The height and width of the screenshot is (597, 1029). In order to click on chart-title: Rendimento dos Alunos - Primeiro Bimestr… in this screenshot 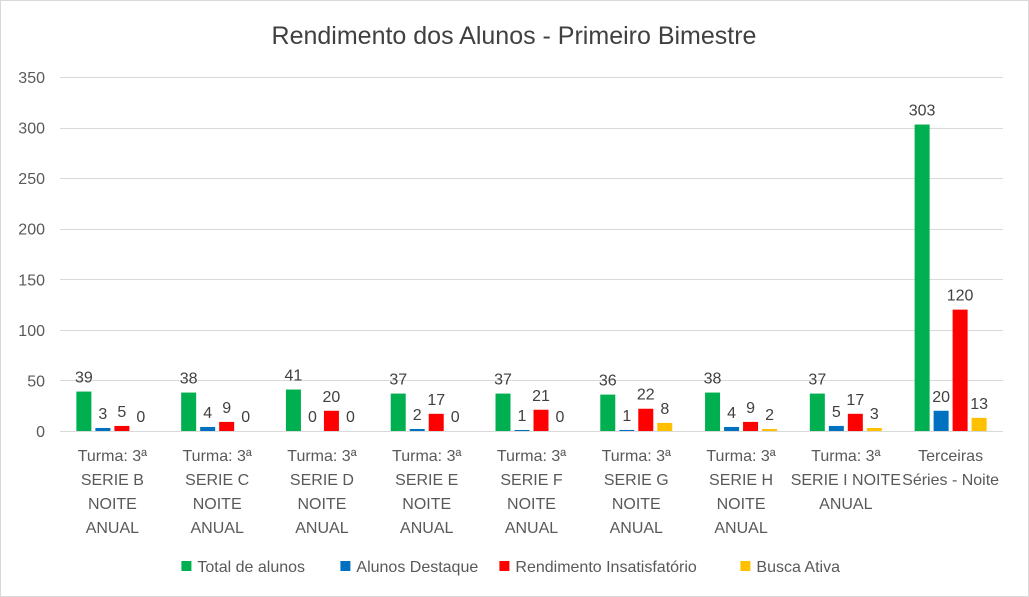, I will do `click(514, 36)`.